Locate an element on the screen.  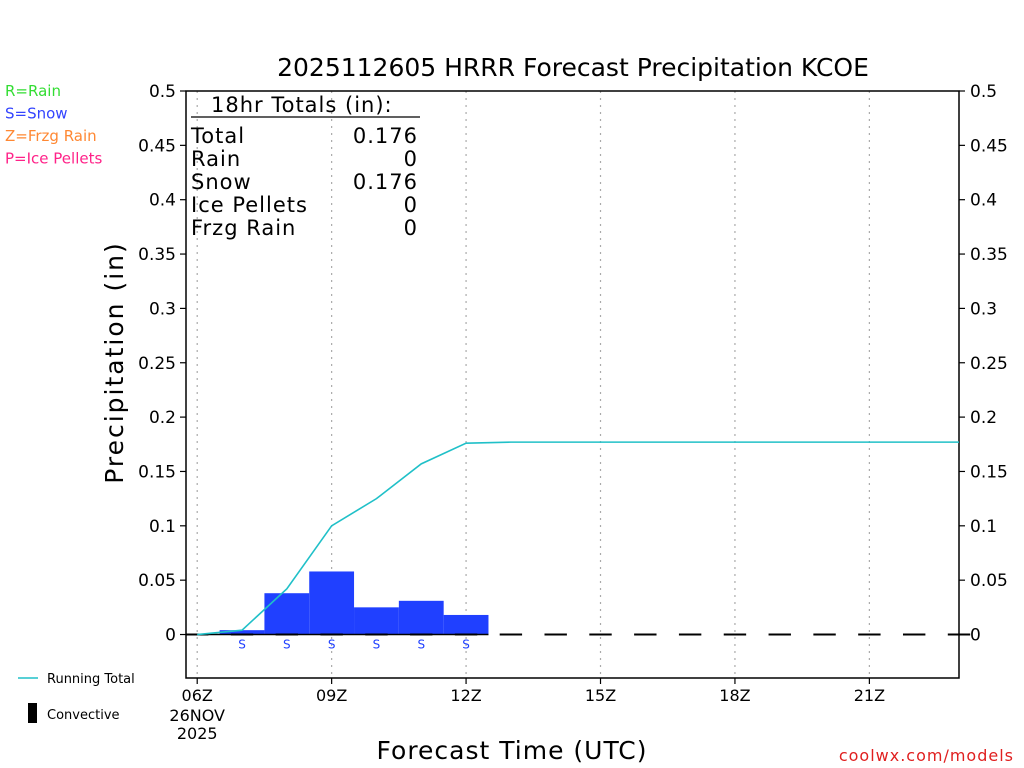
y-tick-label-right: 0.45 is located at coordinates (989, 146).